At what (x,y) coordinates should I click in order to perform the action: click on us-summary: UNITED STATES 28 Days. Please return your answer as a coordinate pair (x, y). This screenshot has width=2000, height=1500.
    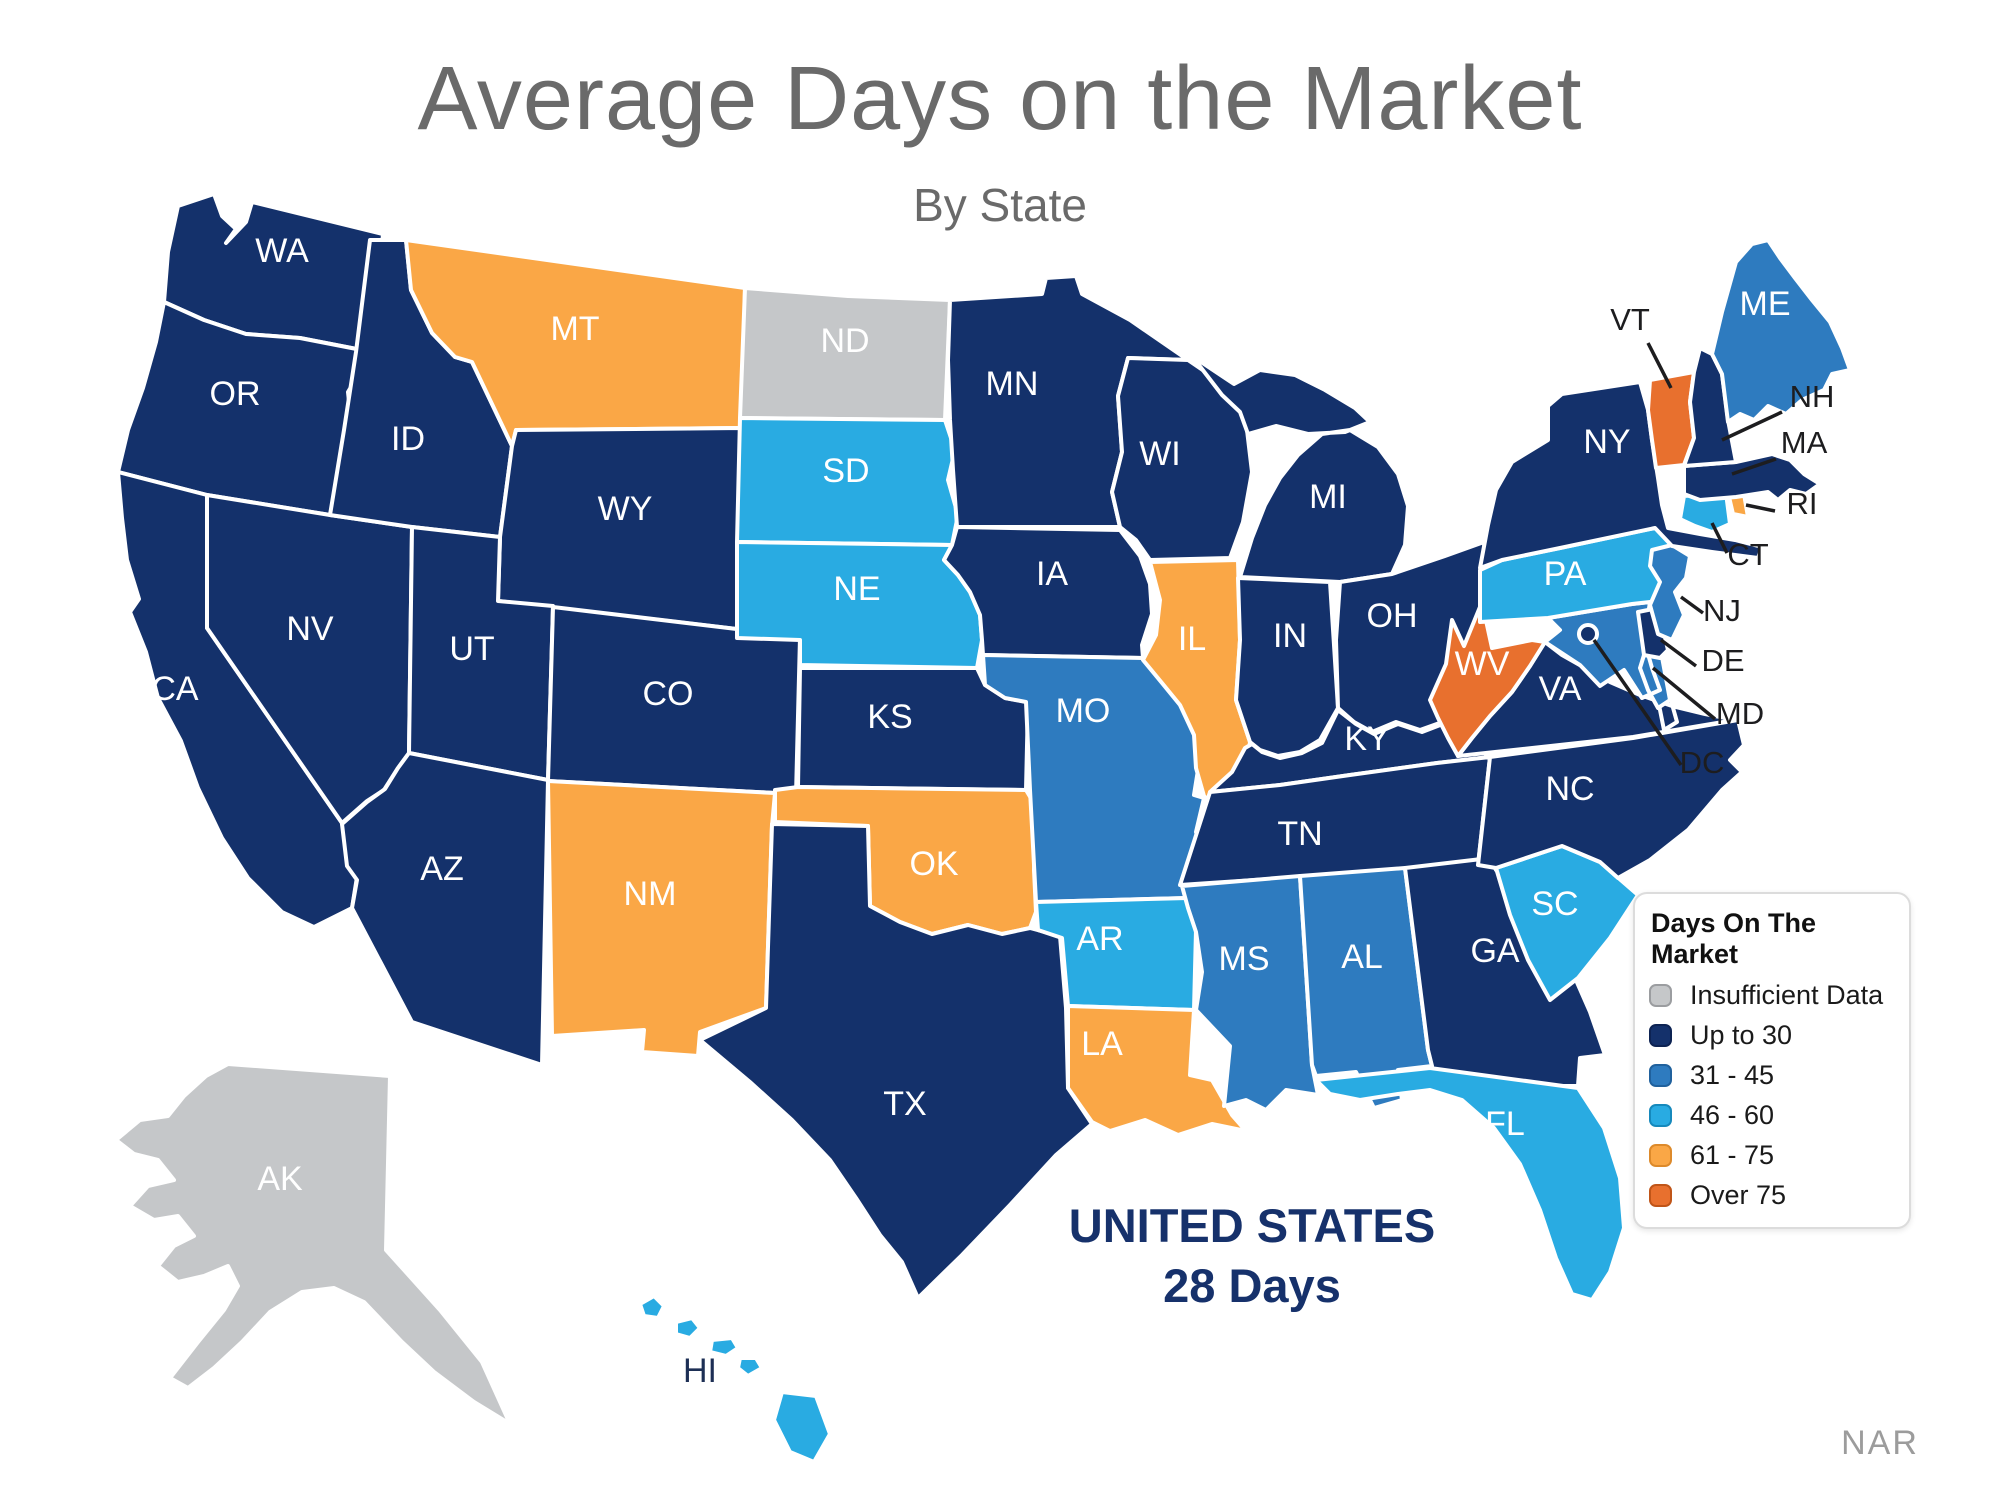
    Looking at the image, I should click on (1252, 1256).